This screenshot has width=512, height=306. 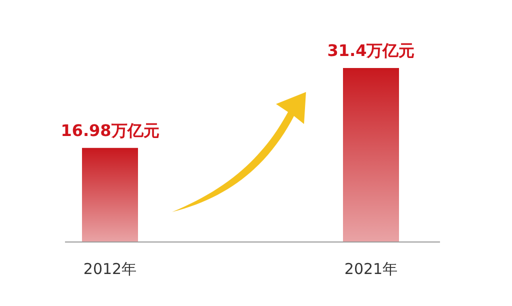 I want to click on x-tick-label: 2021年, so click(x=371, y=269).